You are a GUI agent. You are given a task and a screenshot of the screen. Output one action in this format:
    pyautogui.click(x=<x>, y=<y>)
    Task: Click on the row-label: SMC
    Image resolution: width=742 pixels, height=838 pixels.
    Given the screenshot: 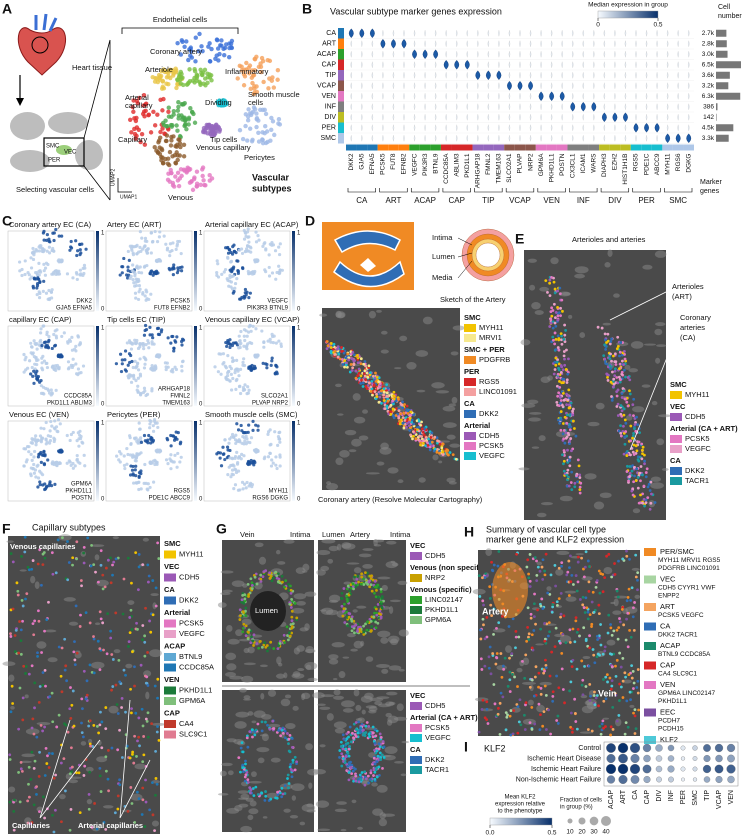 What is the action you would take?
    pyautogui.click(x=328, y=138)
    